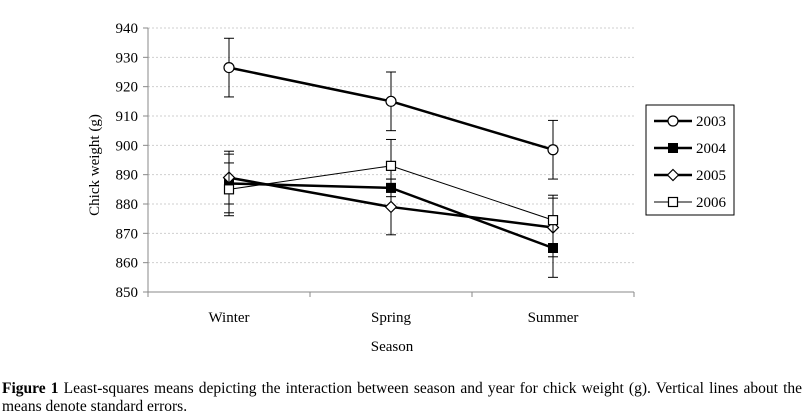 This screenshot has height=418, width=802. What do you see at coordinates (30, 388) in the screenshot?
I see `caption-label: Figure 1` at bounding box center [30, 388].